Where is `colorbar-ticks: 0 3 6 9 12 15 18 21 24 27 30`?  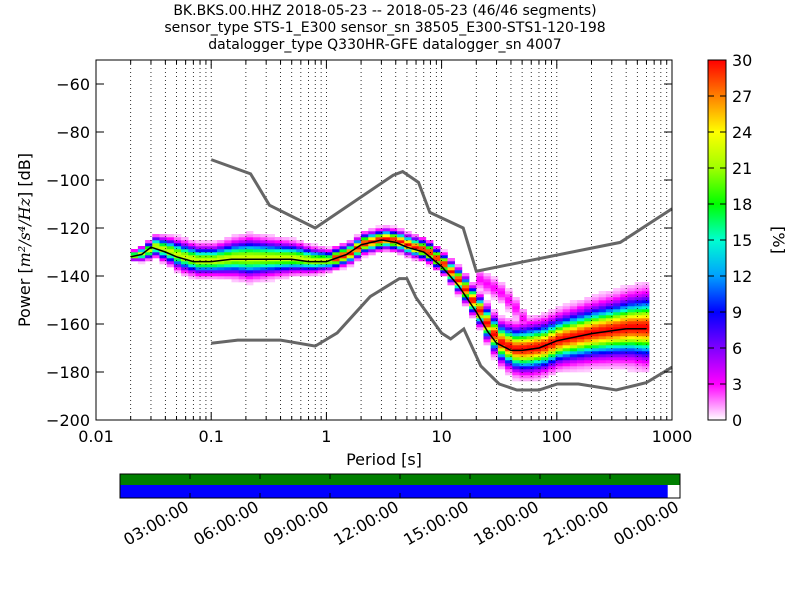
colorbar-ticks: 0 3 6 9 12 15 18 21 24 27 30 is located at coordinates (730, 240).